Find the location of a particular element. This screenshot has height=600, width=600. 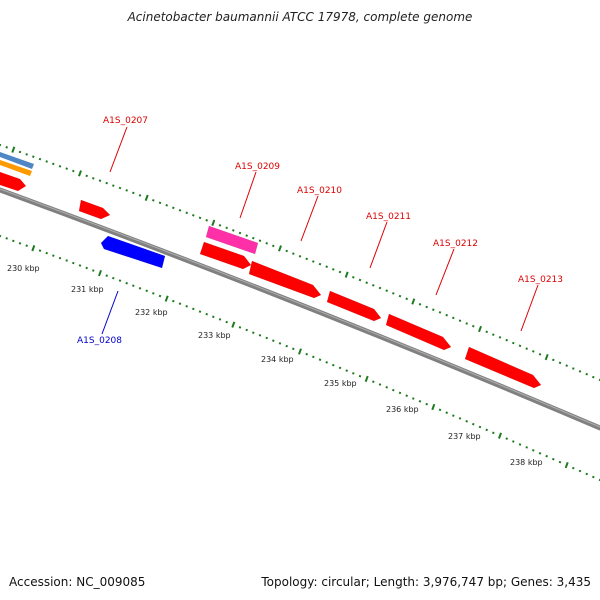

gene-a1s-0209b is located at coordinates (225, 255).